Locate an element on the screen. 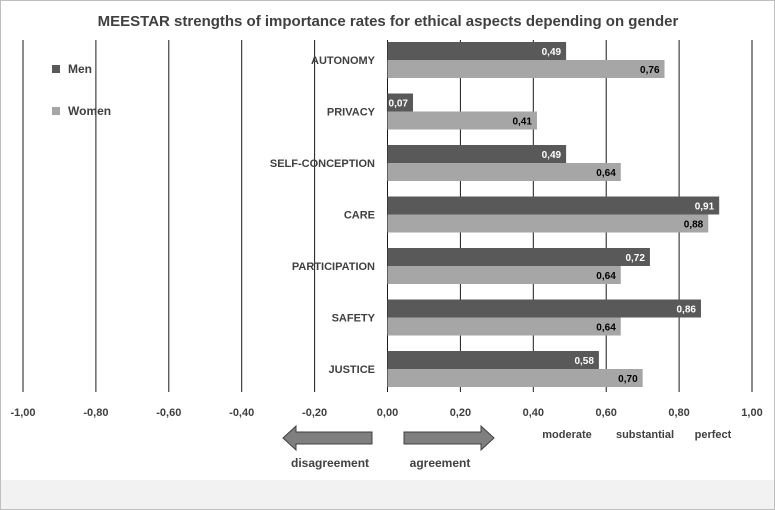 Image resolution: width=775 pixels, height=510 pixels. x-tick-label: 0,60 is located at coordinates (605, 413).